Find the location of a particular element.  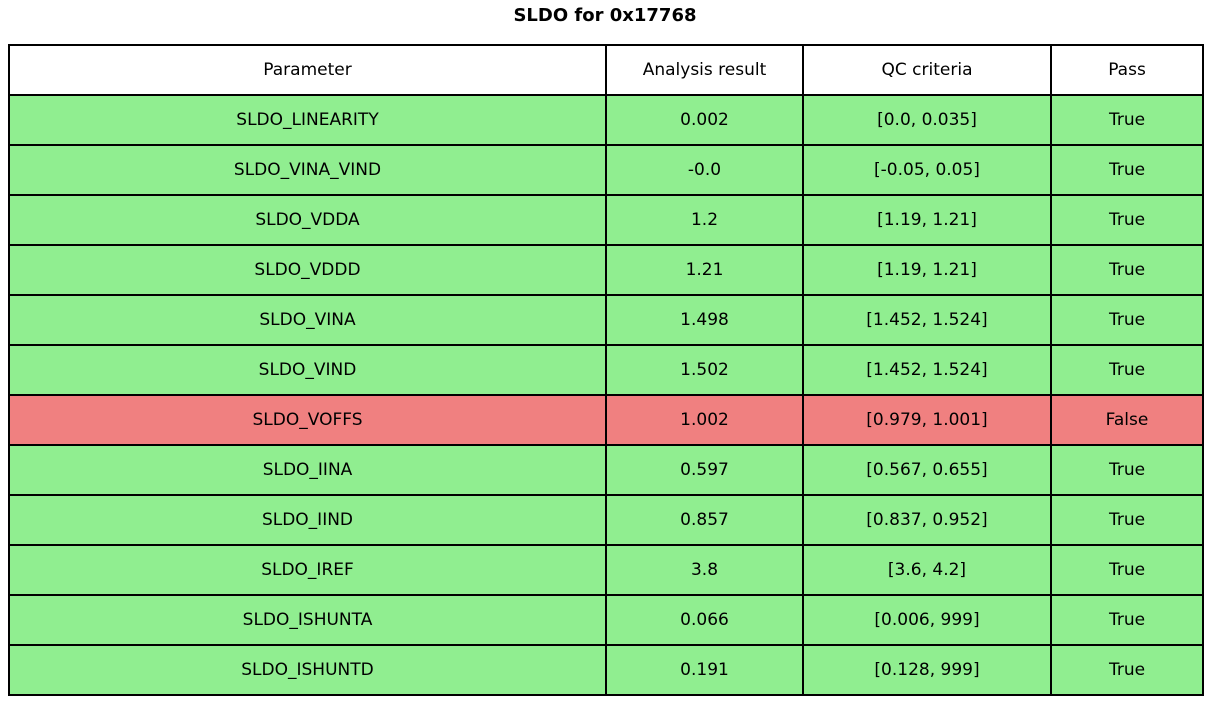

cell-parameter: SLDO_VDDA is located at coordinates (307, 220).